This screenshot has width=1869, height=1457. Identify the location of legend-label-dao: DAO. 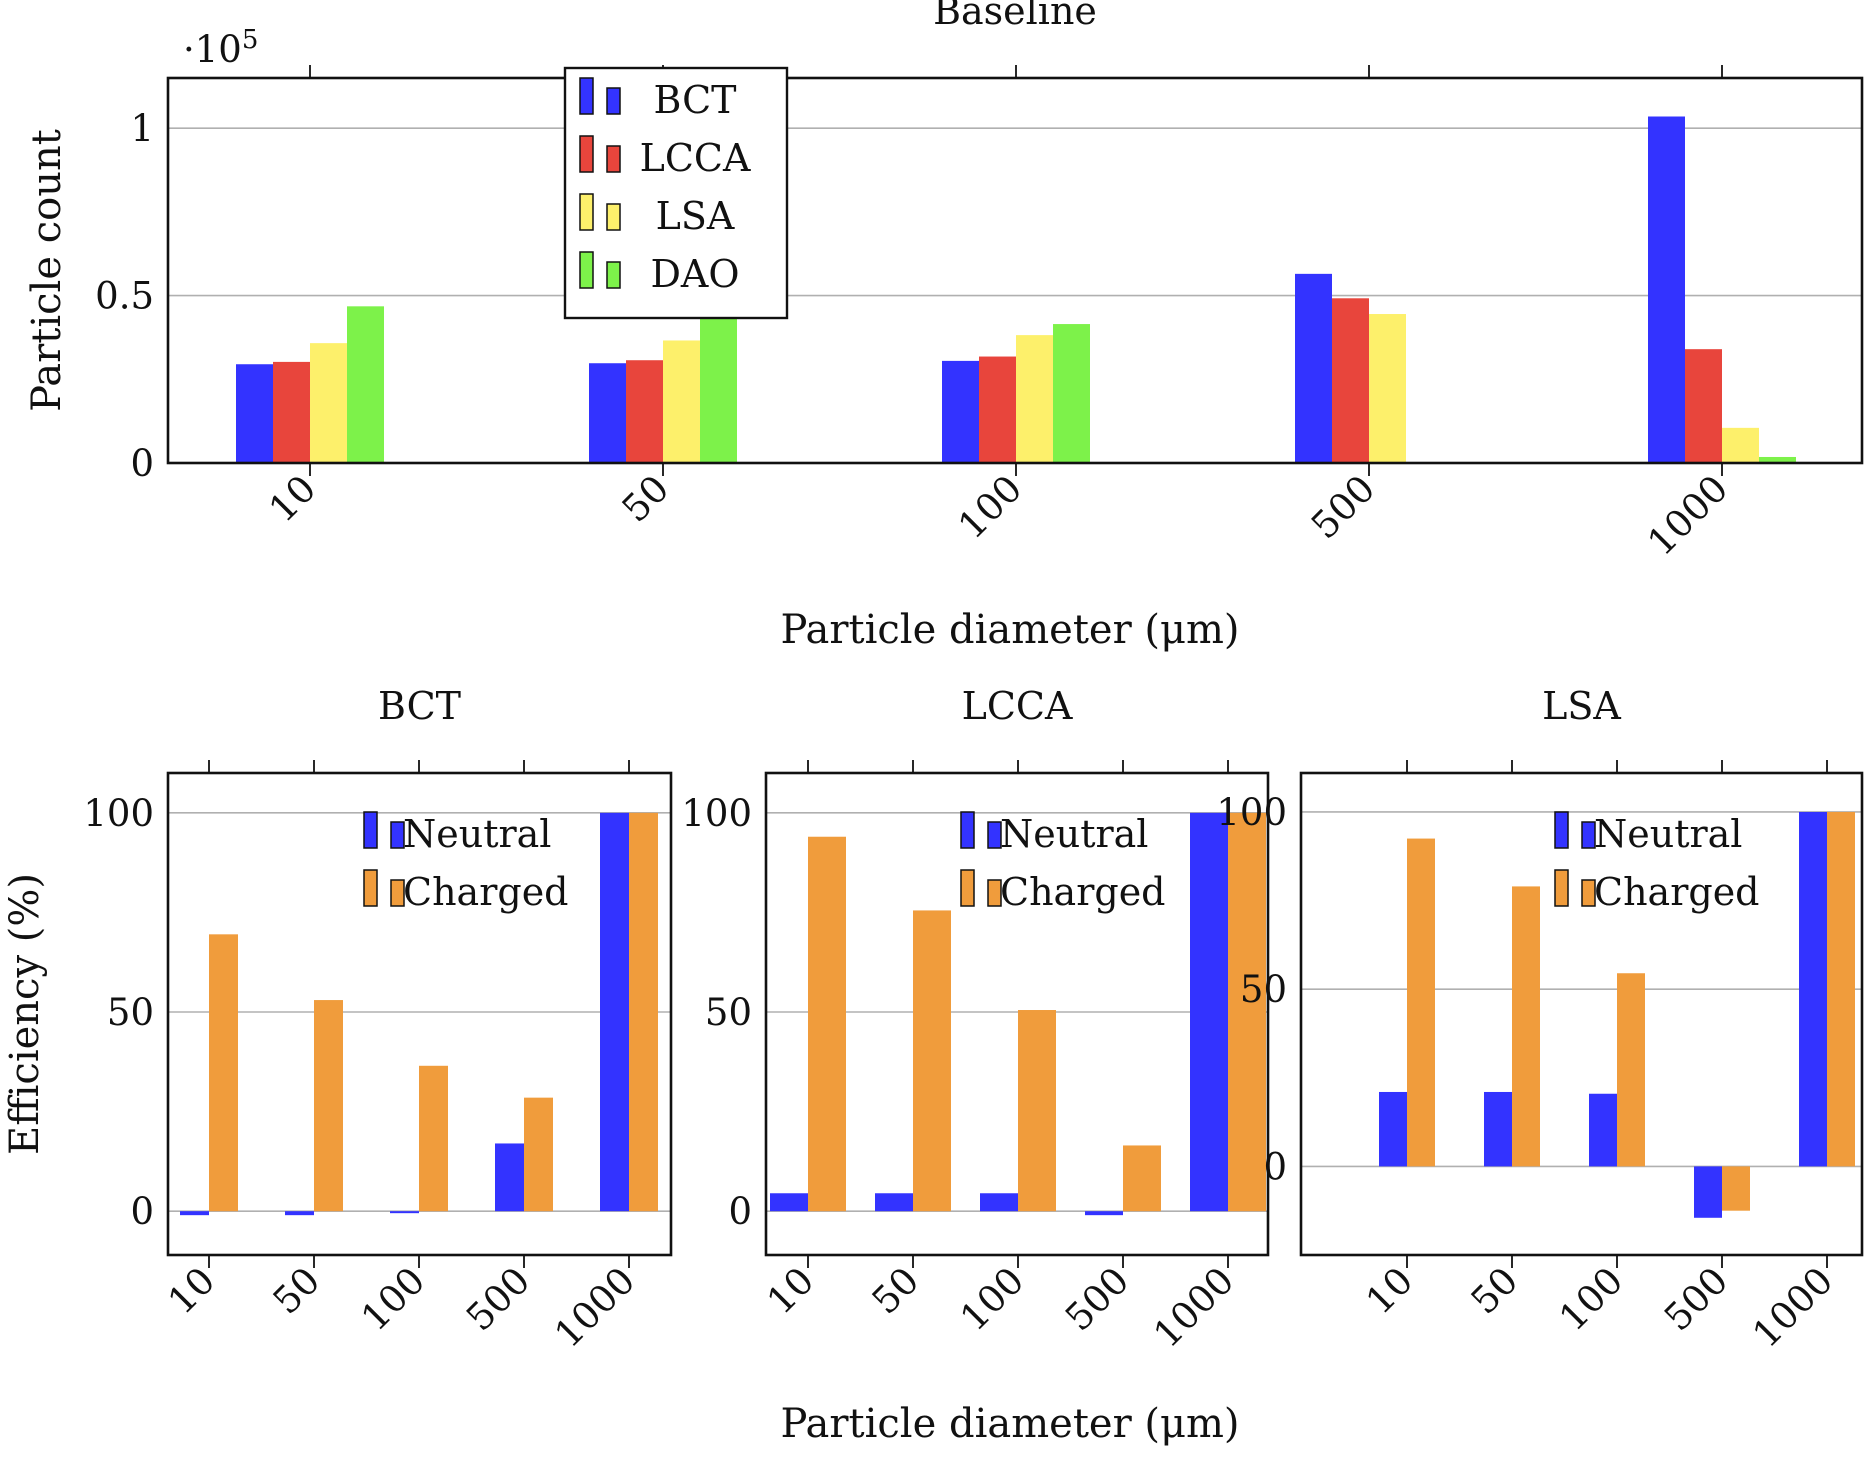
(694, 274).